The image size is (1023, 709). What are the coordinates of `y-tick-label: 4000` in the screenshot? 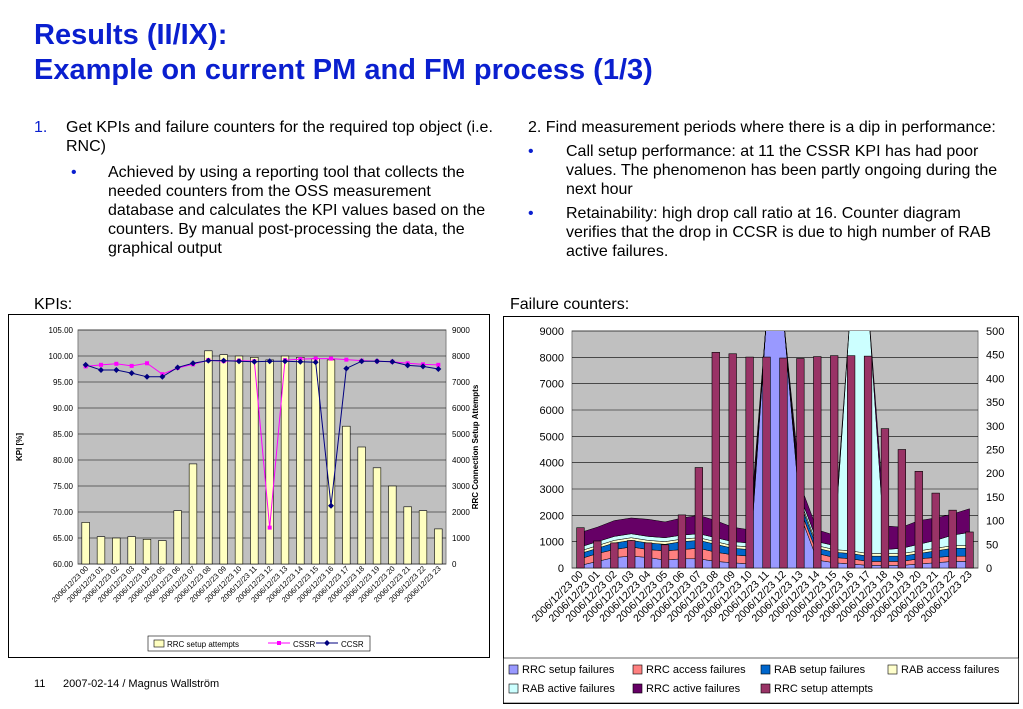 It's located at (552, 464).